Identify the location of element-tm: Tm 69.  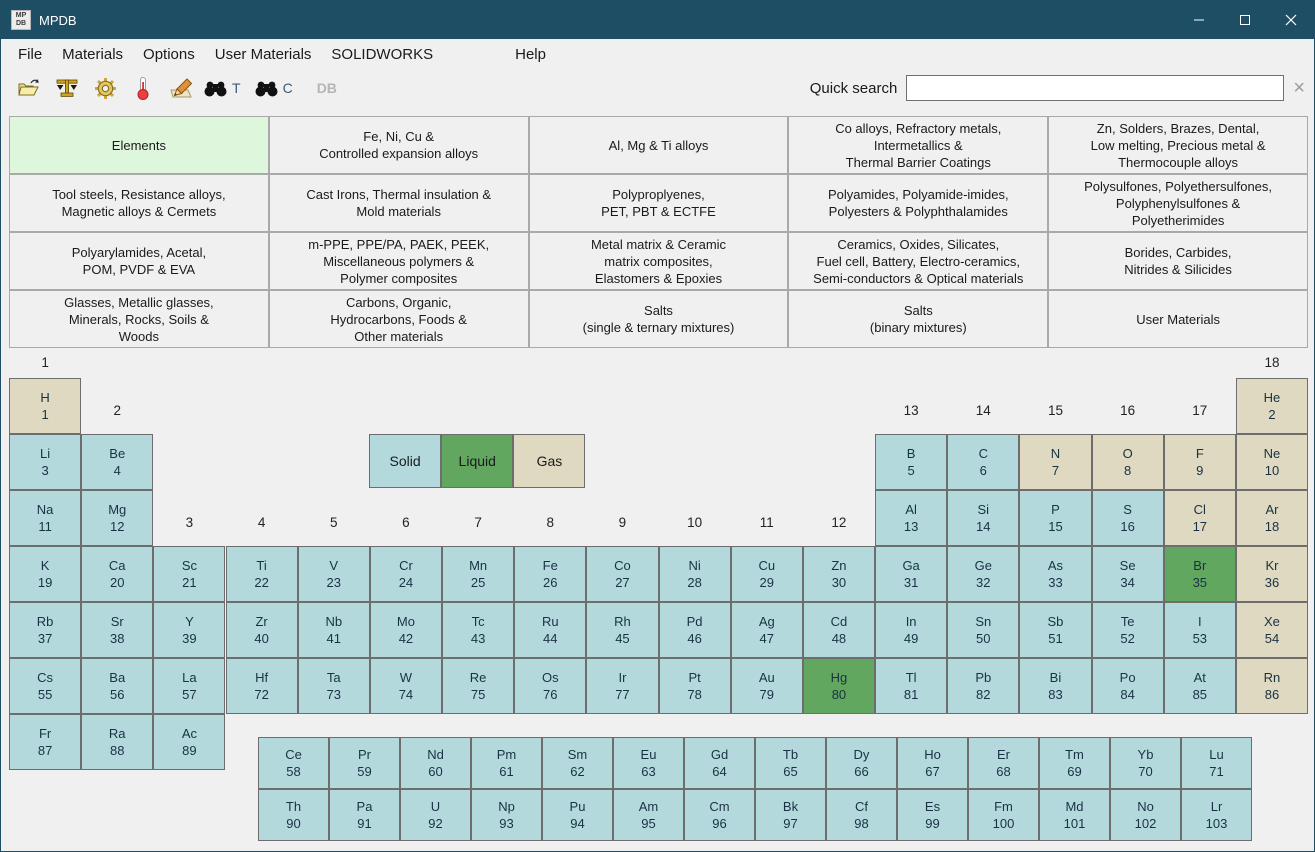
(1074, 763).